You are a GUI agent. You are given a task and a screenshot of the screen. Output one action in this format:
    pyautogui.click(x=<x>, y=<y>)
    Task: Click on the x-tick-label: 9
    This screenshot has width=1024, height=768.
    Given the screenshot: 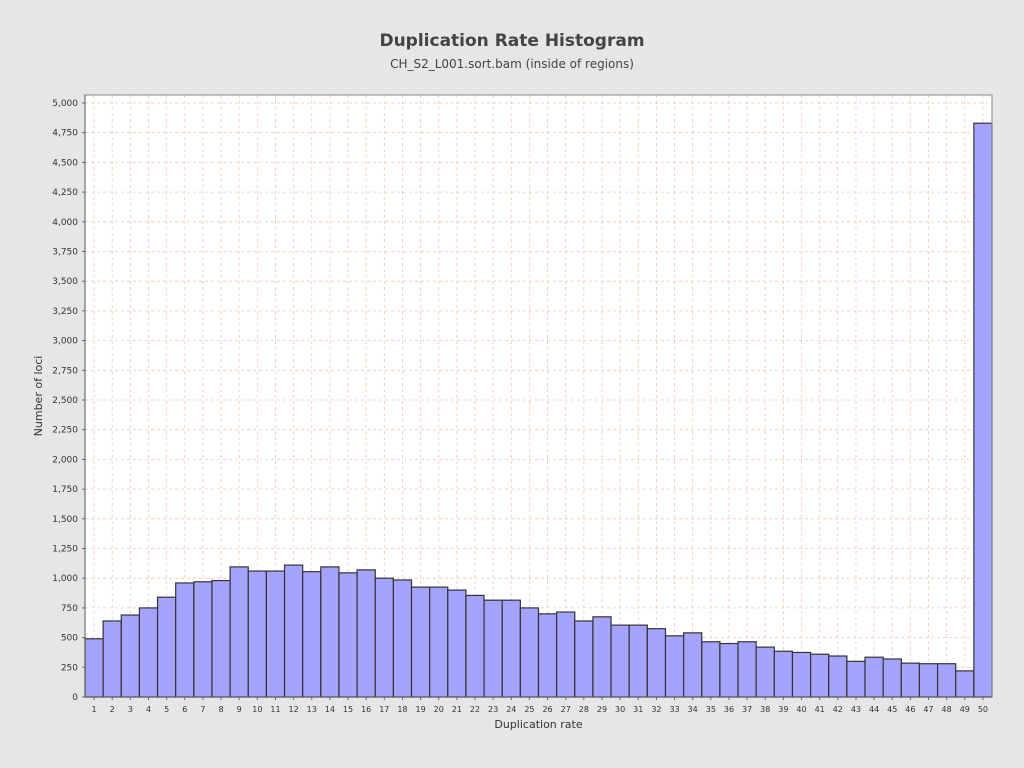 What is the action you would take?
    pyautogui.click(x=239, y=709)
    